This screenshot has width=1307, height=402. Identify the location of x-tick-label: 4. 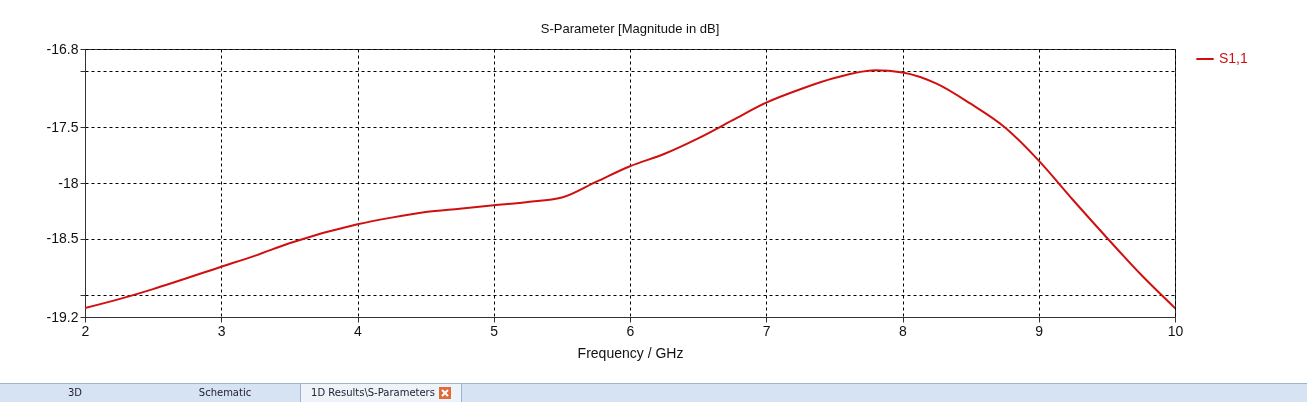
(358, 330).